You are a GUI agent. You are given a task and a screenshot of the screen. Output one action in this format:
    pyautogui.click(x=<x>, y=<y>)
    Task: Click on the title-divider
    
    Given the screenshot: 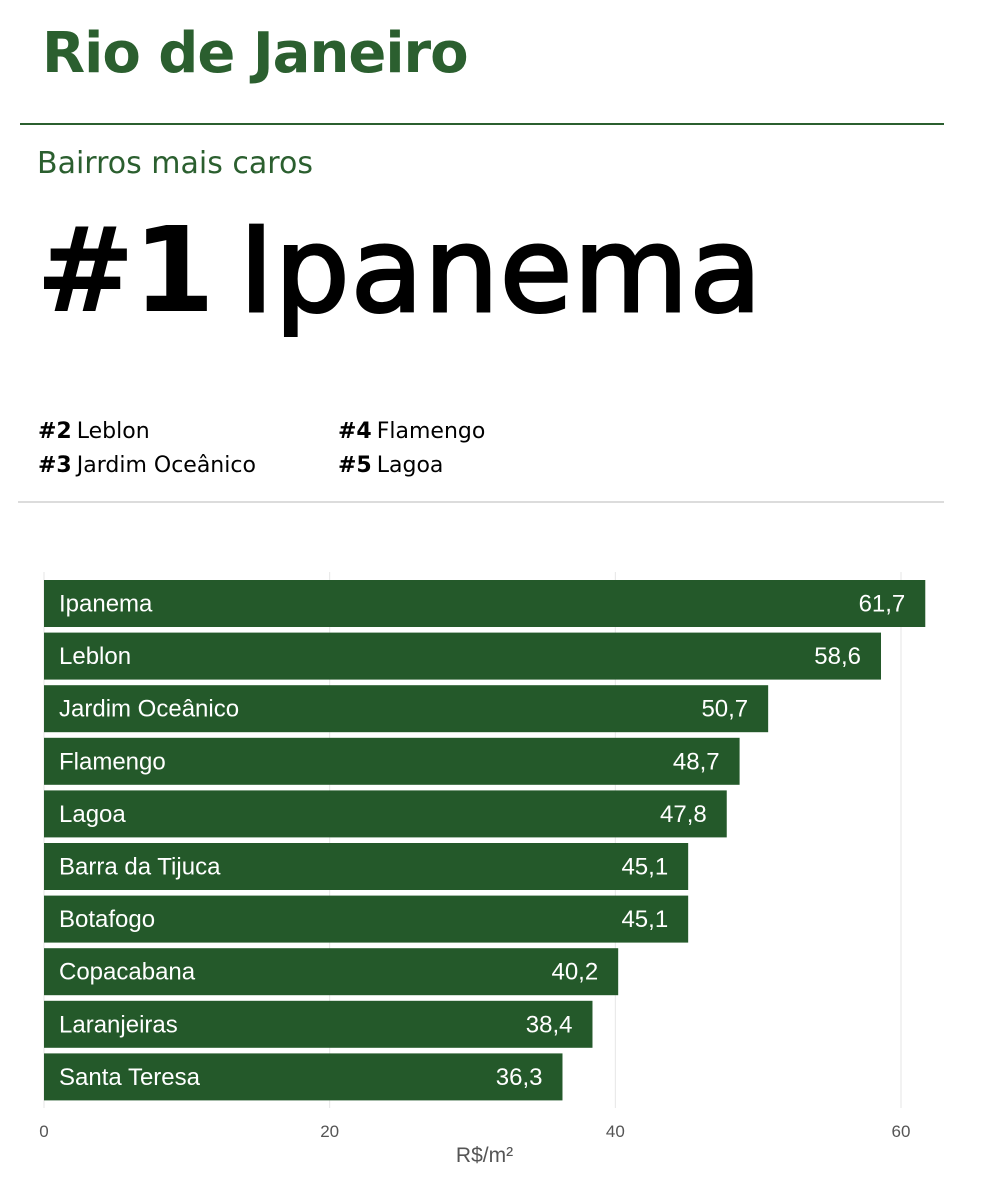 What is the action you would take?
    pyautogui.click(x=482, y=124)
    